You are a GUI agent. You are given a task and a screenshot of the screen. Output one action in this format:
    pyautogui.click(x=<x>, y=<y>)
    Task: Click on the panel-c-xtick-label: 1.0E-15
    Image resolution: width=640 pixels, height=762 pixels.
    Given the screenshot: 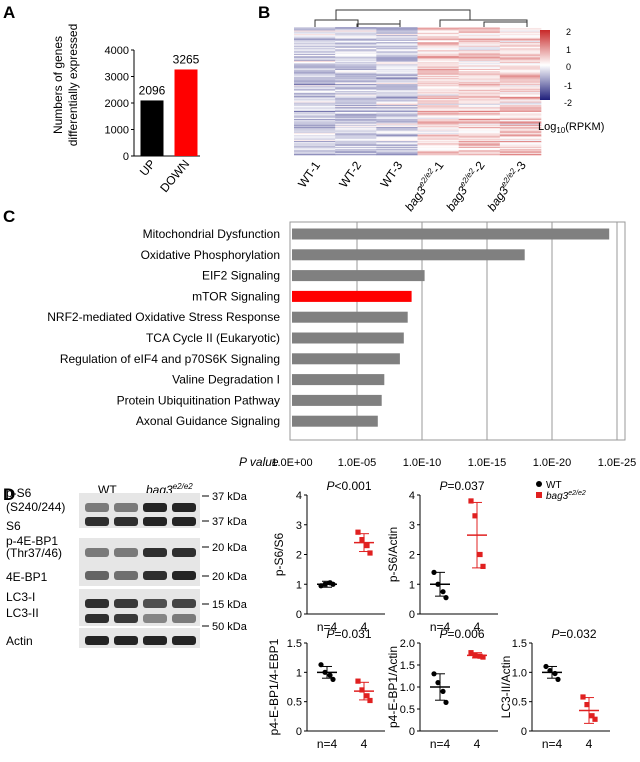 What is the action you would take?
    pyautogui.click(x=487, y=463)
    